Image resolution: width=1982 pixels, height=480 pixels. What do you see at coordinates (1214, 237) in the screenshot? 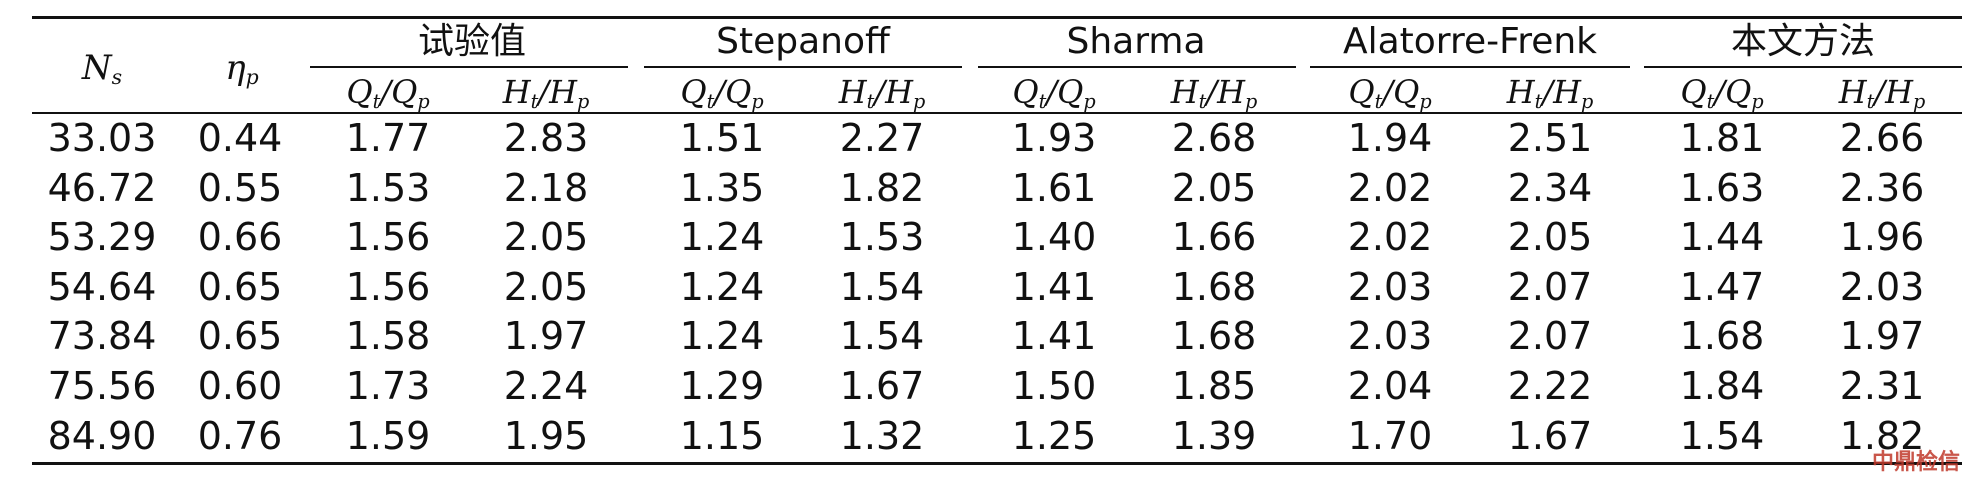
I see `table-cell: 1.66` at bounding box center [1214, 237].